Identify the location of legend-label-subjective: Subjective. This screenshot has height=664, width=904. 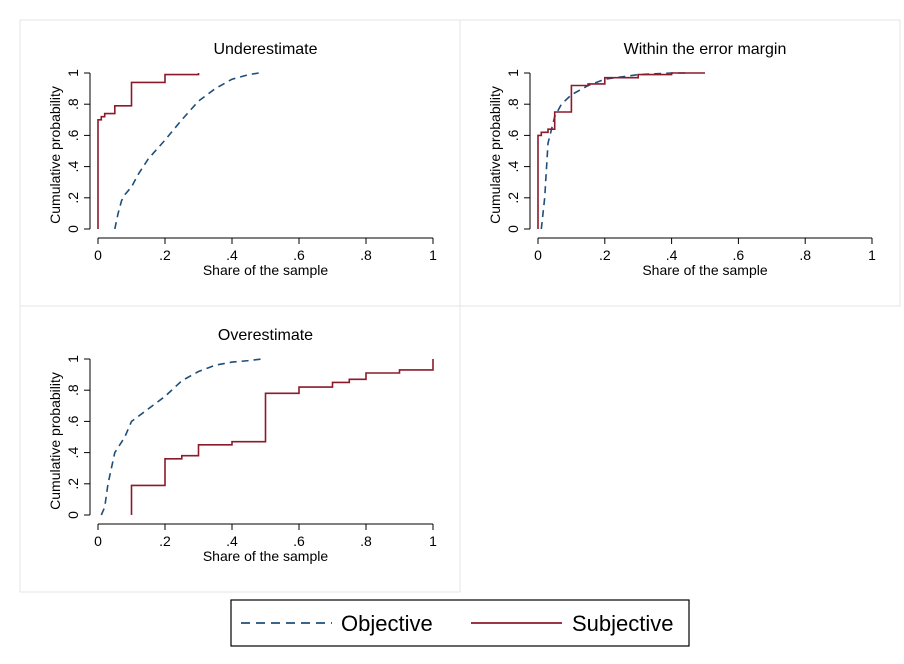
(623, 623).